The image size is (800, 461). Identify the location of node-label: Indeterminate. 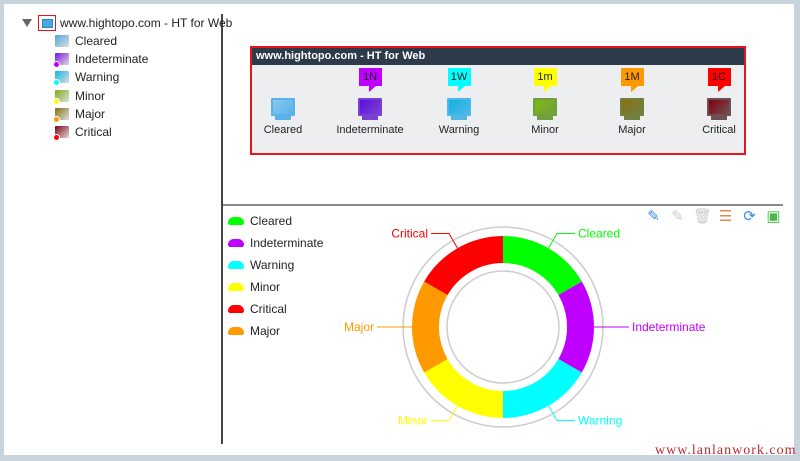
(370, 130).